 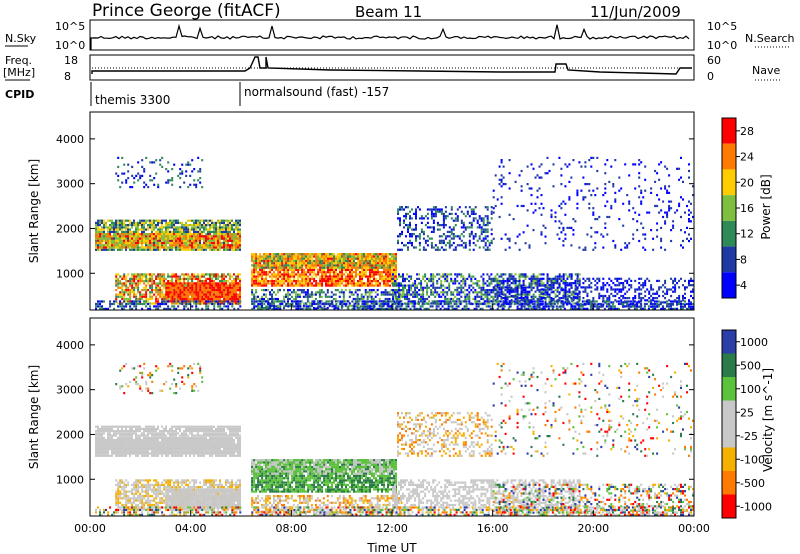 What do you see at coordinates (710, 76) in the screenshot?
I see `nave-tick-bottom: 0` at bounding box center [710, 76].